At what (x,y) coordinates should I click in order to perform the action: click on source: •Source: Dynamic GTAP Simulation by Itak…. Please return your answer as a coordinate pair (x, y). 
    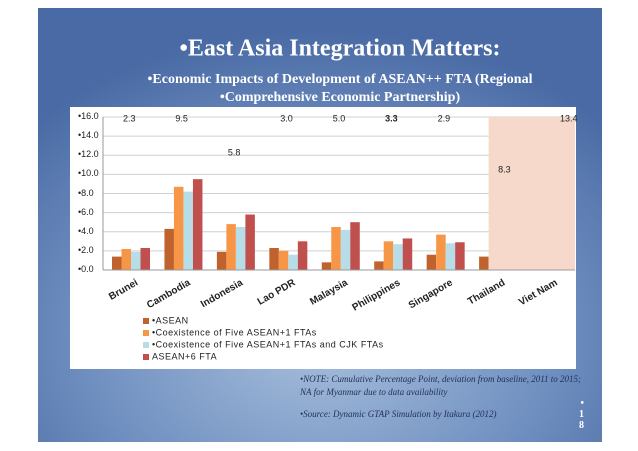
    Looking at the image, I should click on (398, 414).